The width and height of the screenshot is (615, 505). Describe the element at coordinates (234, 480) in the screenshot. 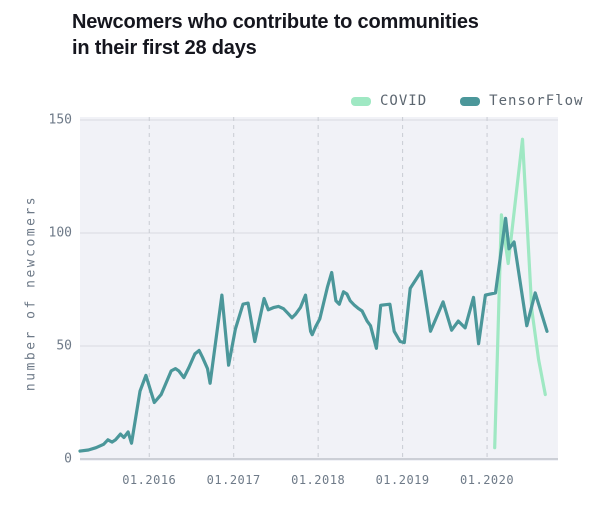

I see `x-tick-label: 01.2017` at that location.